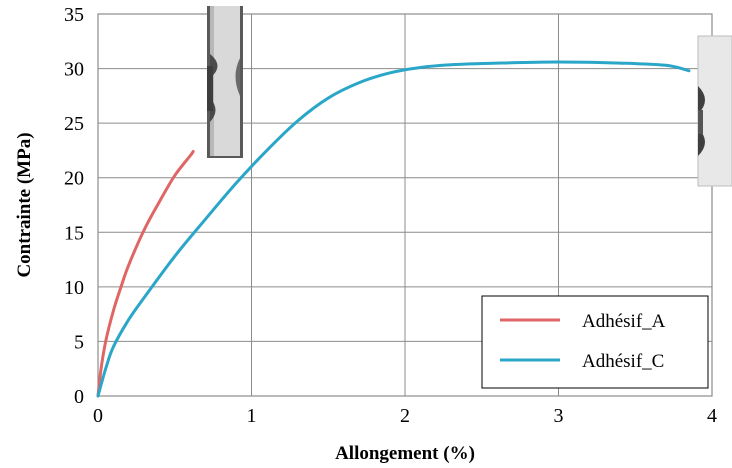 Image resolution: width=732 pixels, height=468 pixels. I want to click on legend-label-adhesif-c: Adhésif_C, so click(623, 361).